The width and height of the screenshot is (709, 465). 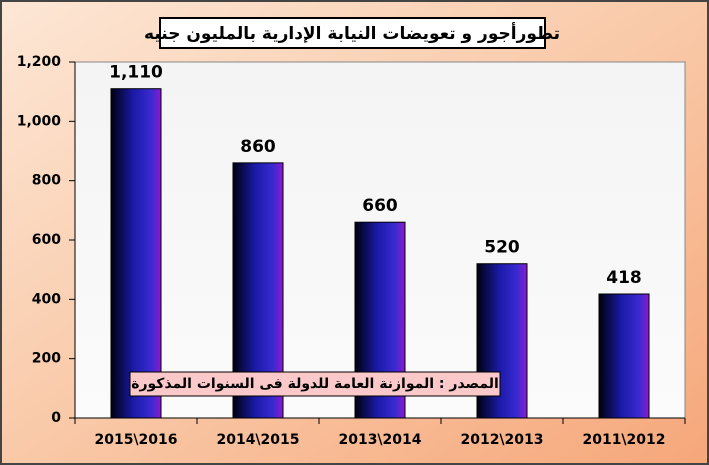 What do you see at coordinates (56, 418) in the screenshot?
I see `y-tick-label: 0` at bounding box center [56, 418].